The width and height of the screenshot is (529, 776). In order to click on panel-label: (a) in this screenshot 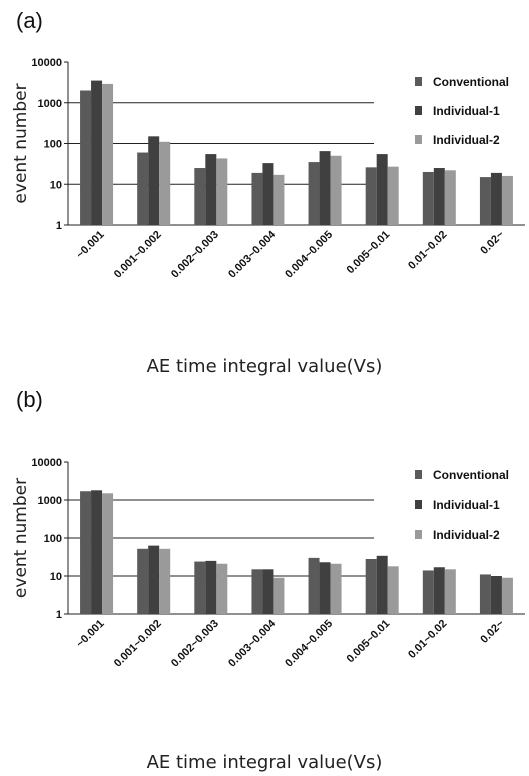, I will do `click(29, 20)`.